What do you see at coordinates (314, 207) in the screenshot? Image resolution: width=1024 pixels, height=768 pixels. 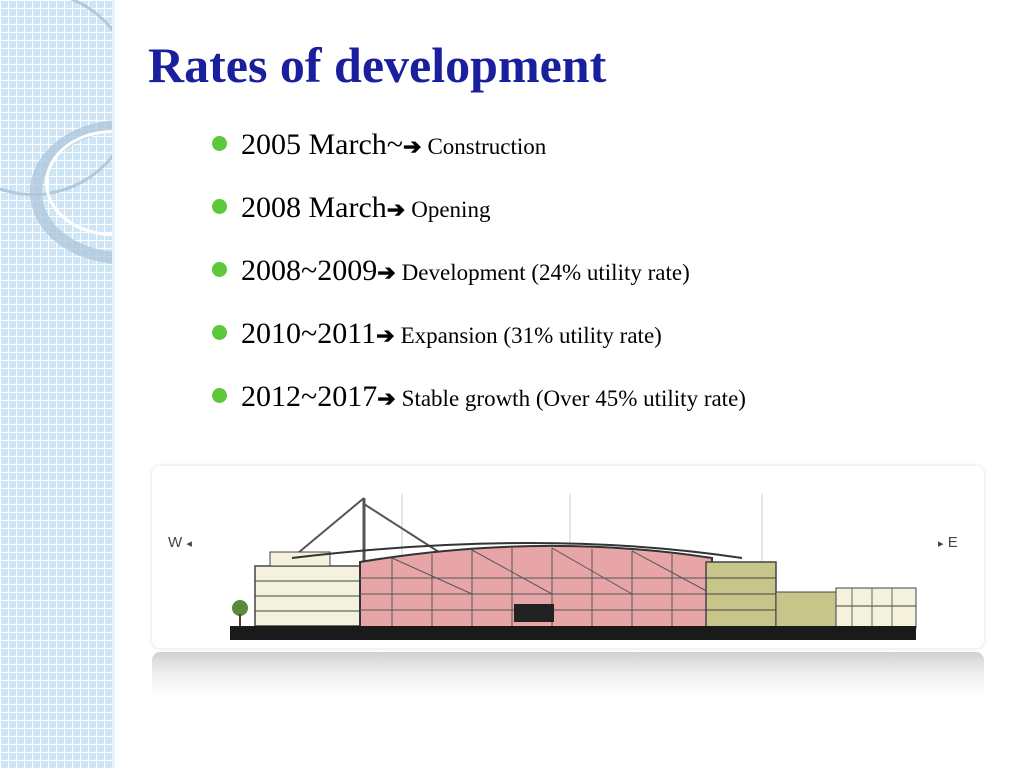 I see `bullet-year: 2008 March` at bounding box center [314, 207].